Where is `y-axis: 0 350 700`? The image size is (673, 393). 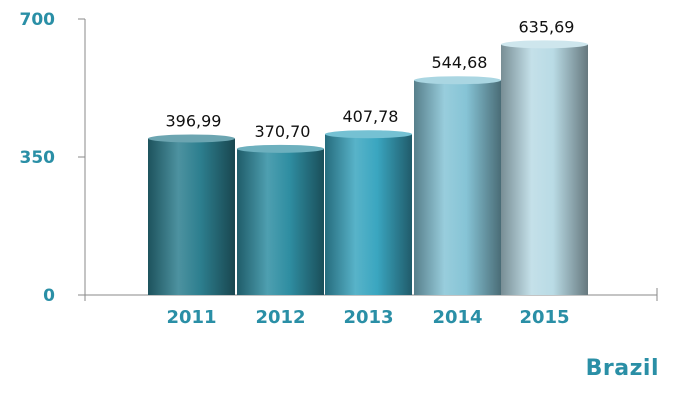 y-axis: 0 350 700 is located at coordinates (53, 158).